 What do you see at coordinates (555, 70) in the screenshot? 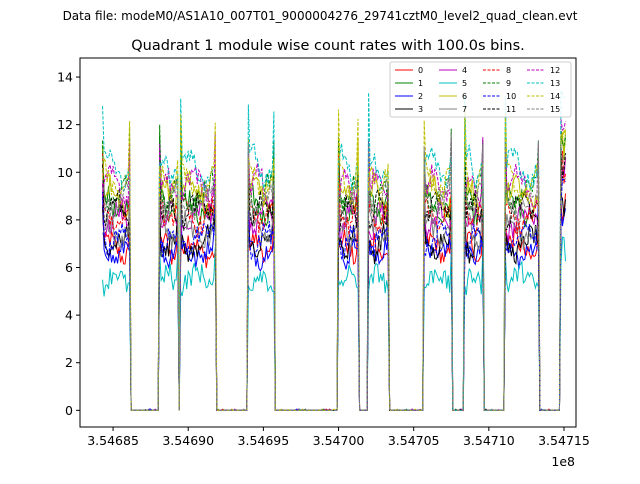
I see `legend-label-12: 12` at bounding box center [555, 70].